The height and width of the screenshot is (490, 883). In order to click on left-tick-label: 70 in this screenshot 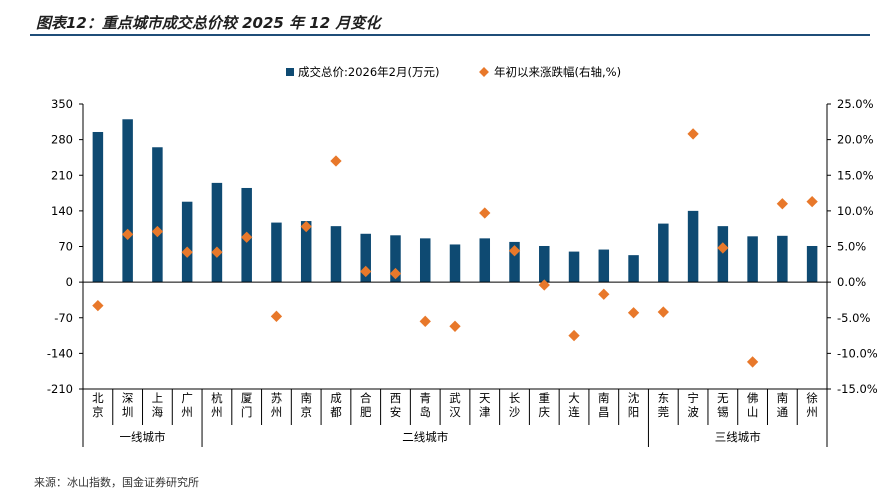, I will do `click(65, 247)`.